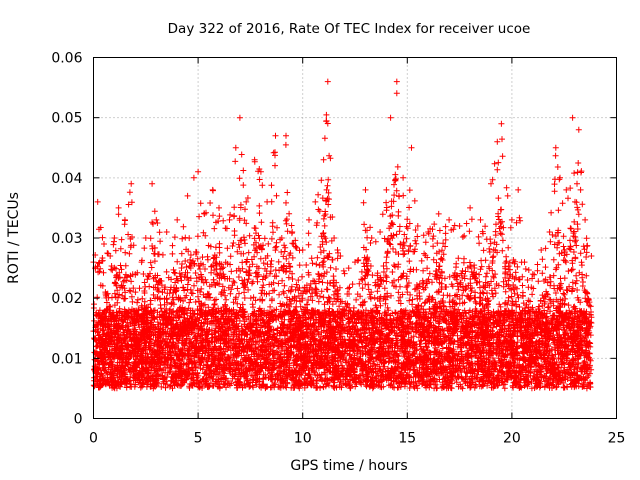  I want to click on y-tick-label: 0.06, so click(66, 59).